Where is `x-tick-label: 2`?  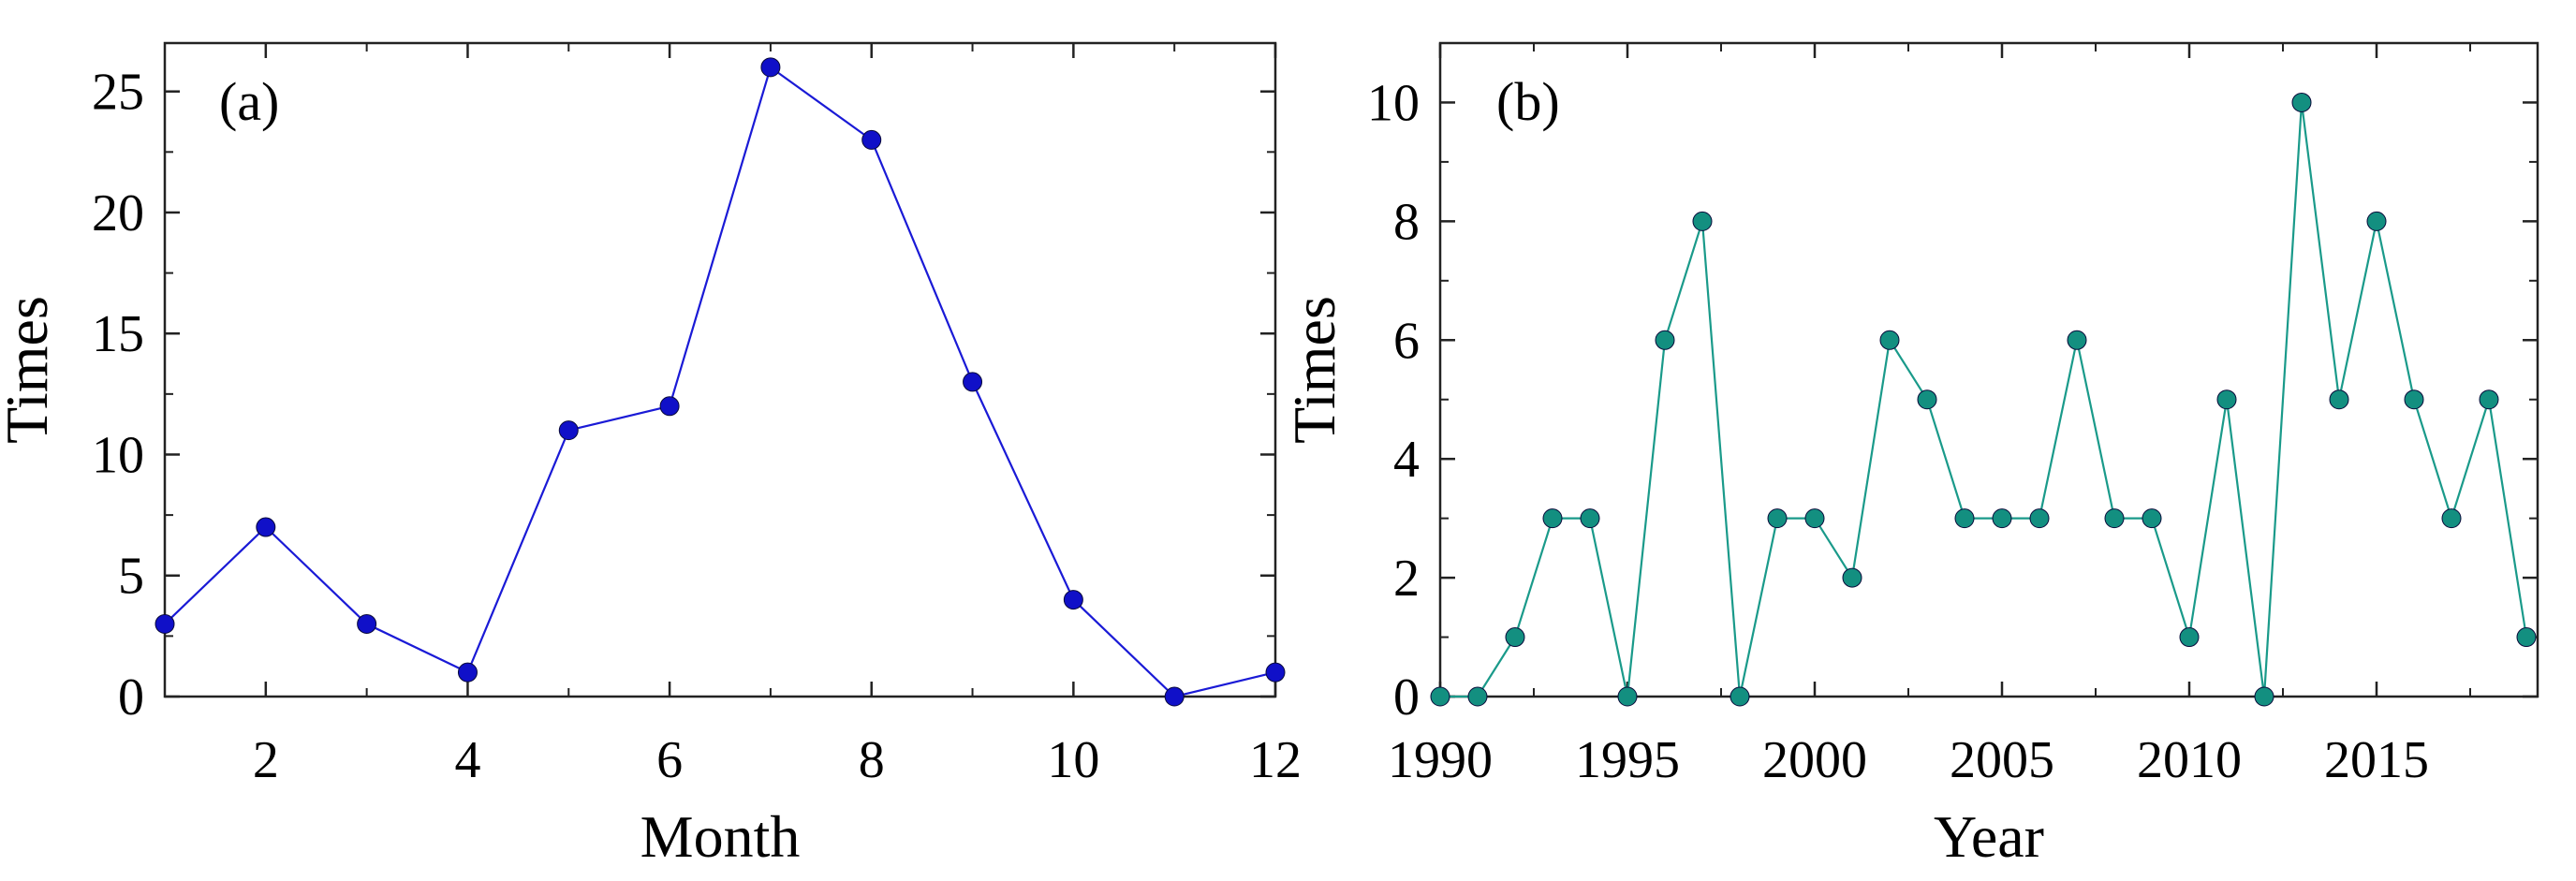 x-tick-label: 2 is located at coordinates (266, 760).